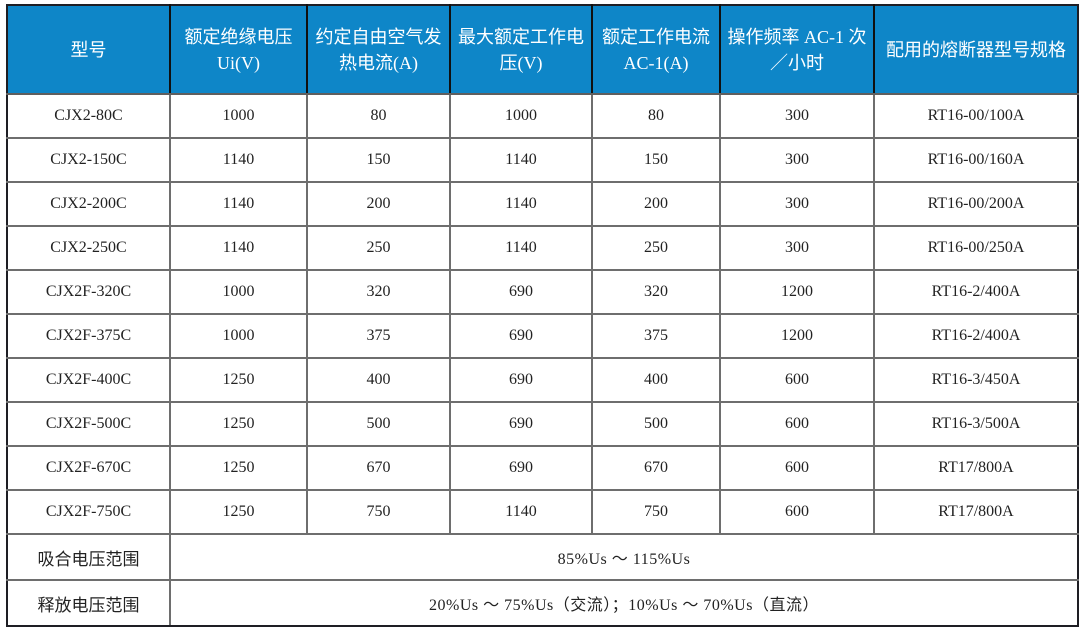 The image size is (1085, 627). Describe the element at coordinates (521, 49) in the screenshot. I see `header-cell-3: 最大额定工作电压(V)` at that location.